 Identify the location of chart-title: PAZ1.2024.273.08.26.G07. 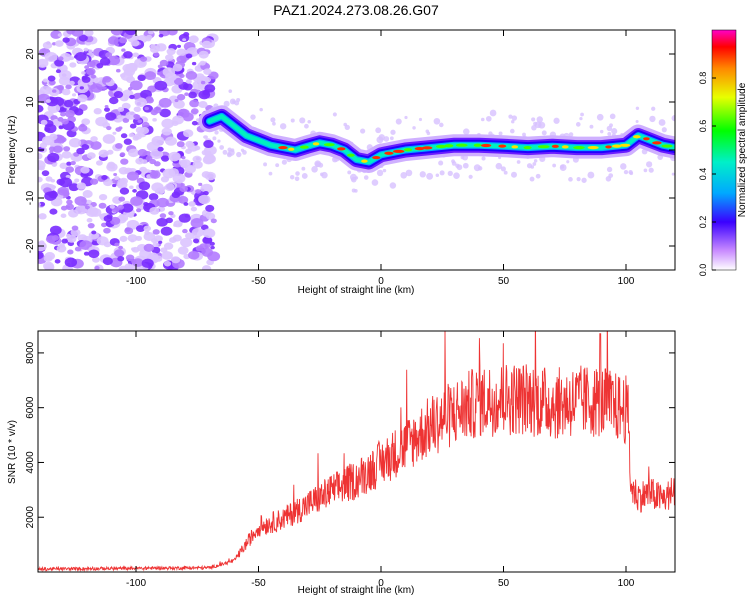
(356, 10).